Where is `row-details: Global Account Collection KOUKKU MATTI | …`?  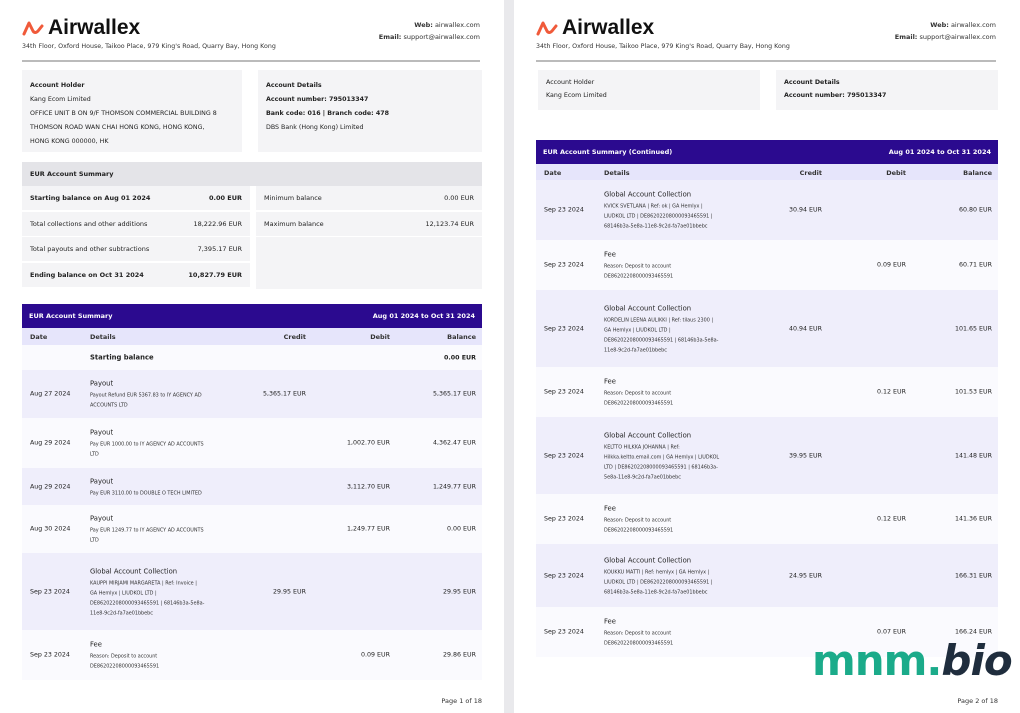 row-details: Global Account Collection KOUKKU MATTI | … is located at coordinates (684, 575).